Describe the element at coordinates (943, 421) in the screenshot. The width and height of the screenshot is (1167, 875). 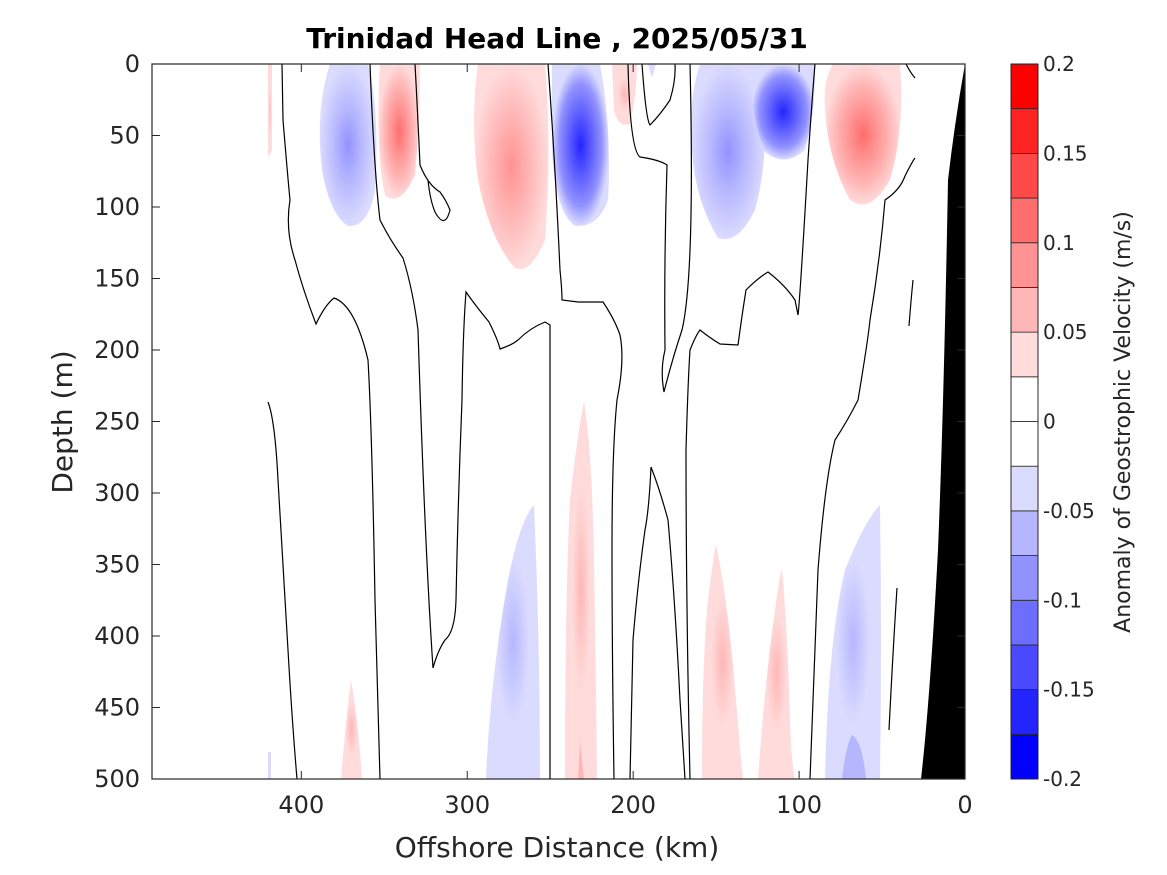
I see `bottom-topography` at that location.